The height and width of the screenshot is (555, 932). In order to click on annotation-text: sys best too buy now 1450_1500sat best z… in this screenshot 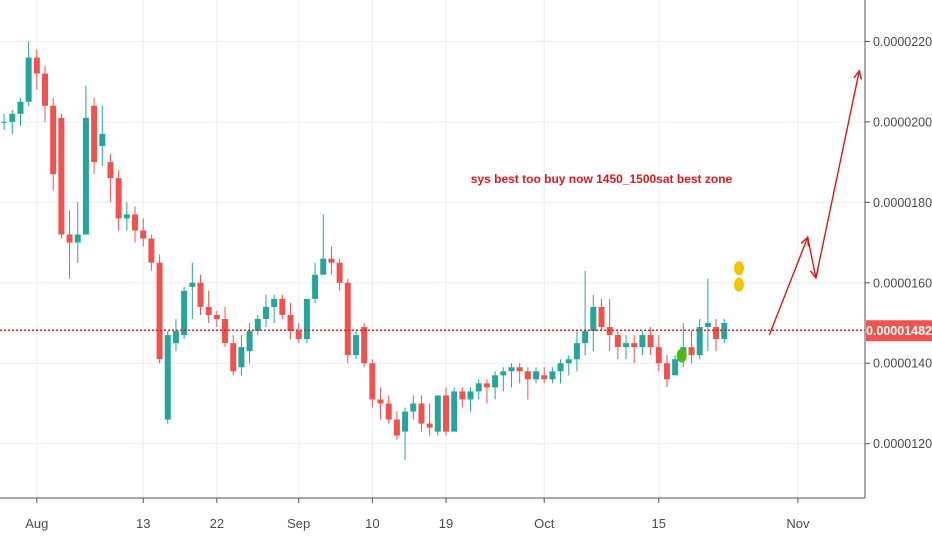, I will do `click(602, 179)`.